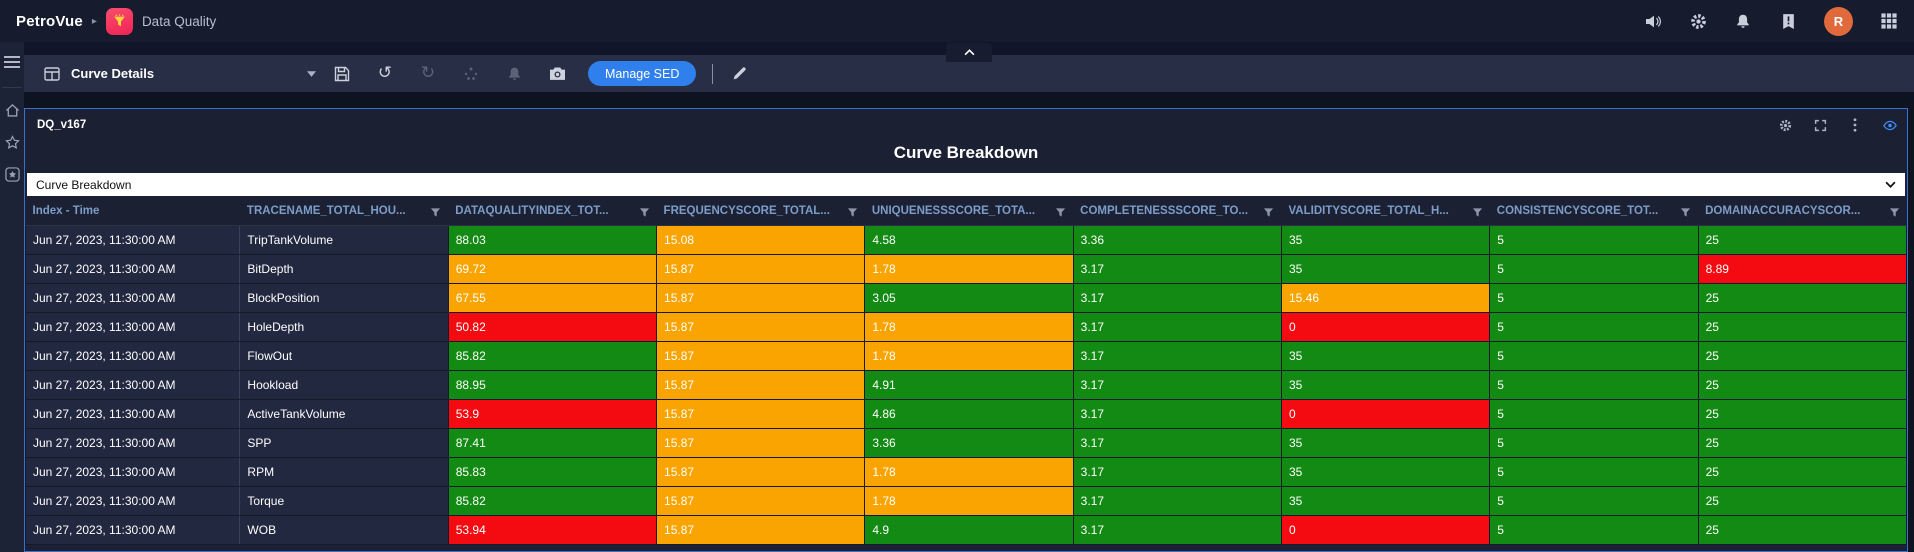 The height and width of the screenshot is (552, 1914). Describe the element at coordinates (1785, 125) in the screenshot. I see `gear-icon` at that location.